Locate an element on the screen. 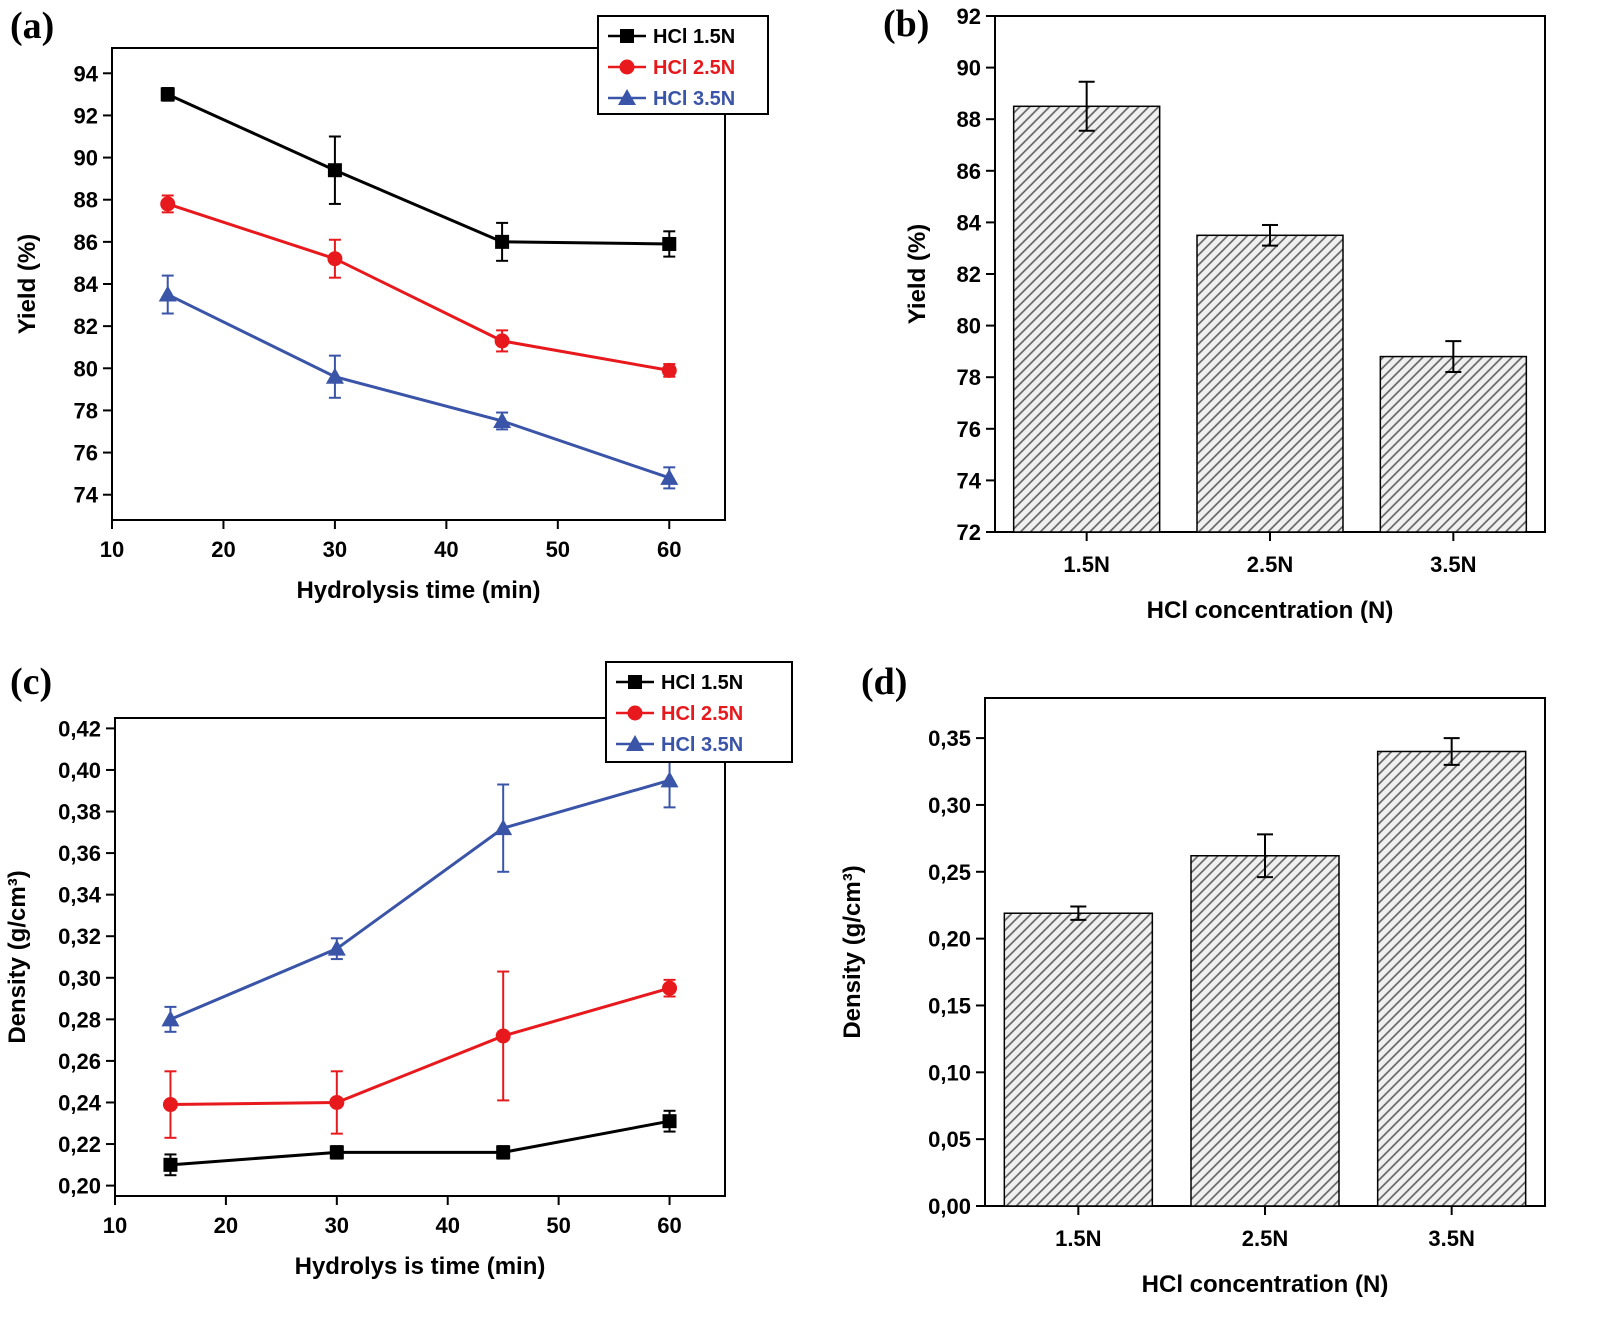 This screenshot has width=1605, height=1332. y-tick-label: 78 is located at coordinates (969, 377).